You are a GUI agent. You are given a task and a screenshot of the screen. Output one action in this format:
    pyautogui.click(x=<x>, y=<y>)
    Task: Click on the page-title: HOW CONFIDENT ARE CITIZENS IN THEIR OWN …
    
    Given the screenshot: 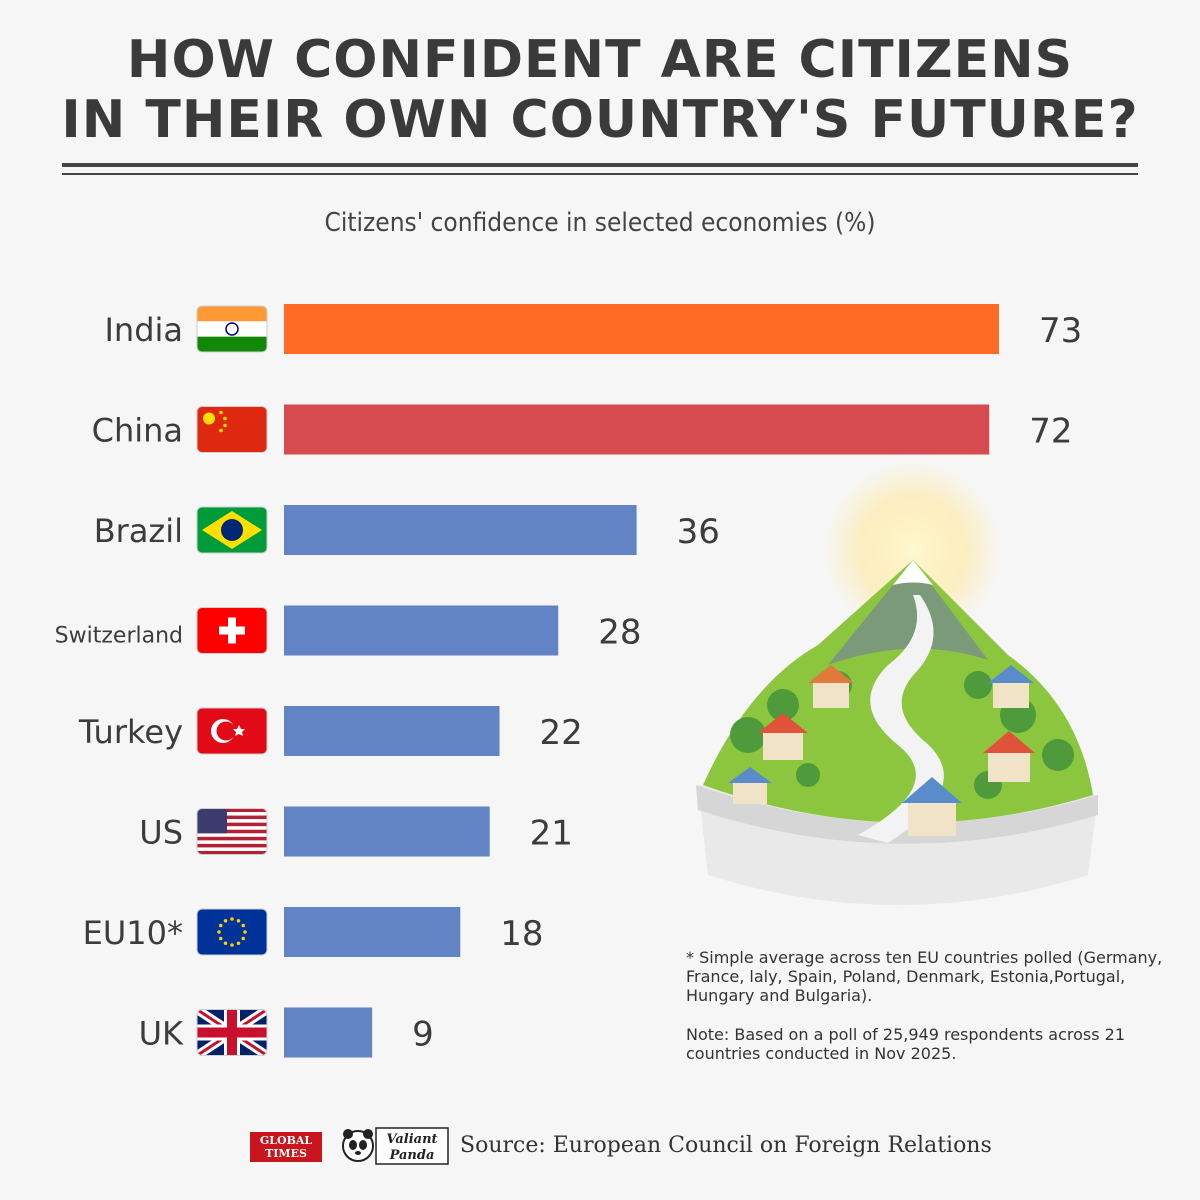 What is the action you would take?
    pyautogui.click(x=600, y=90)
    